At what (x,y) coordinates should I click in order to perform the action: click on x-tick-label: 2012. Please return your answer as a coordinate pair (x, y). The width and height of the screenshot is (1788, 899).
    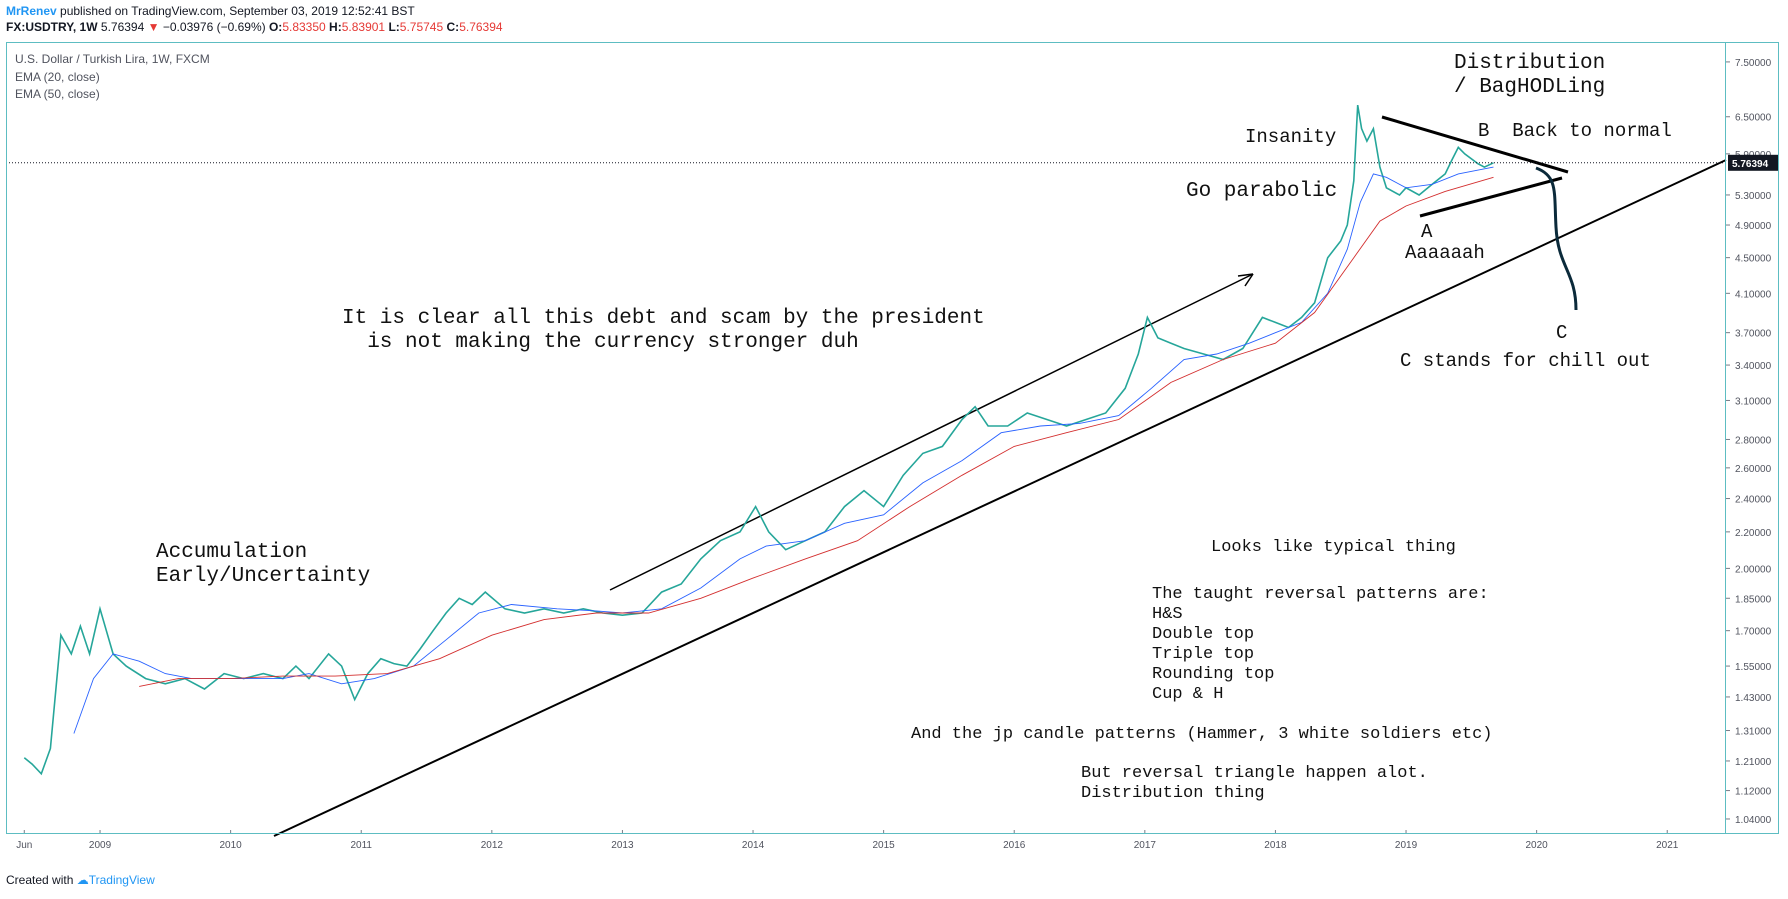
    Looking at the image, I should click on (492, 845).